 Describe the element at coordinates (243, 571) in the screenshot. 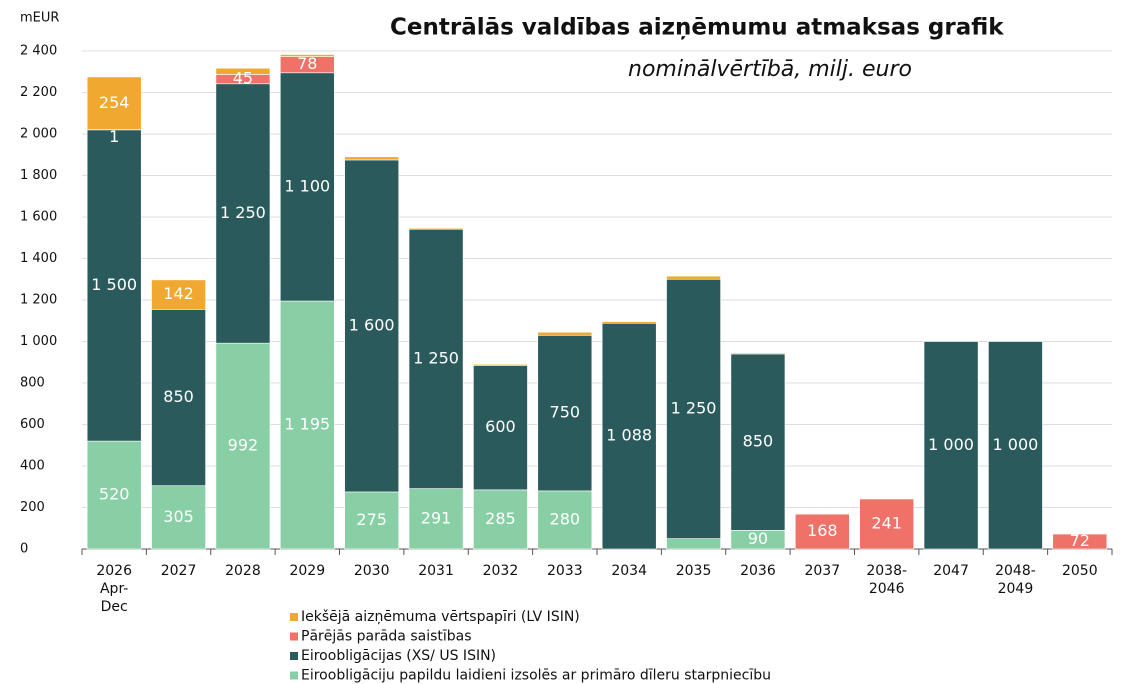

I see `x-tick-label: 2028` at that location.